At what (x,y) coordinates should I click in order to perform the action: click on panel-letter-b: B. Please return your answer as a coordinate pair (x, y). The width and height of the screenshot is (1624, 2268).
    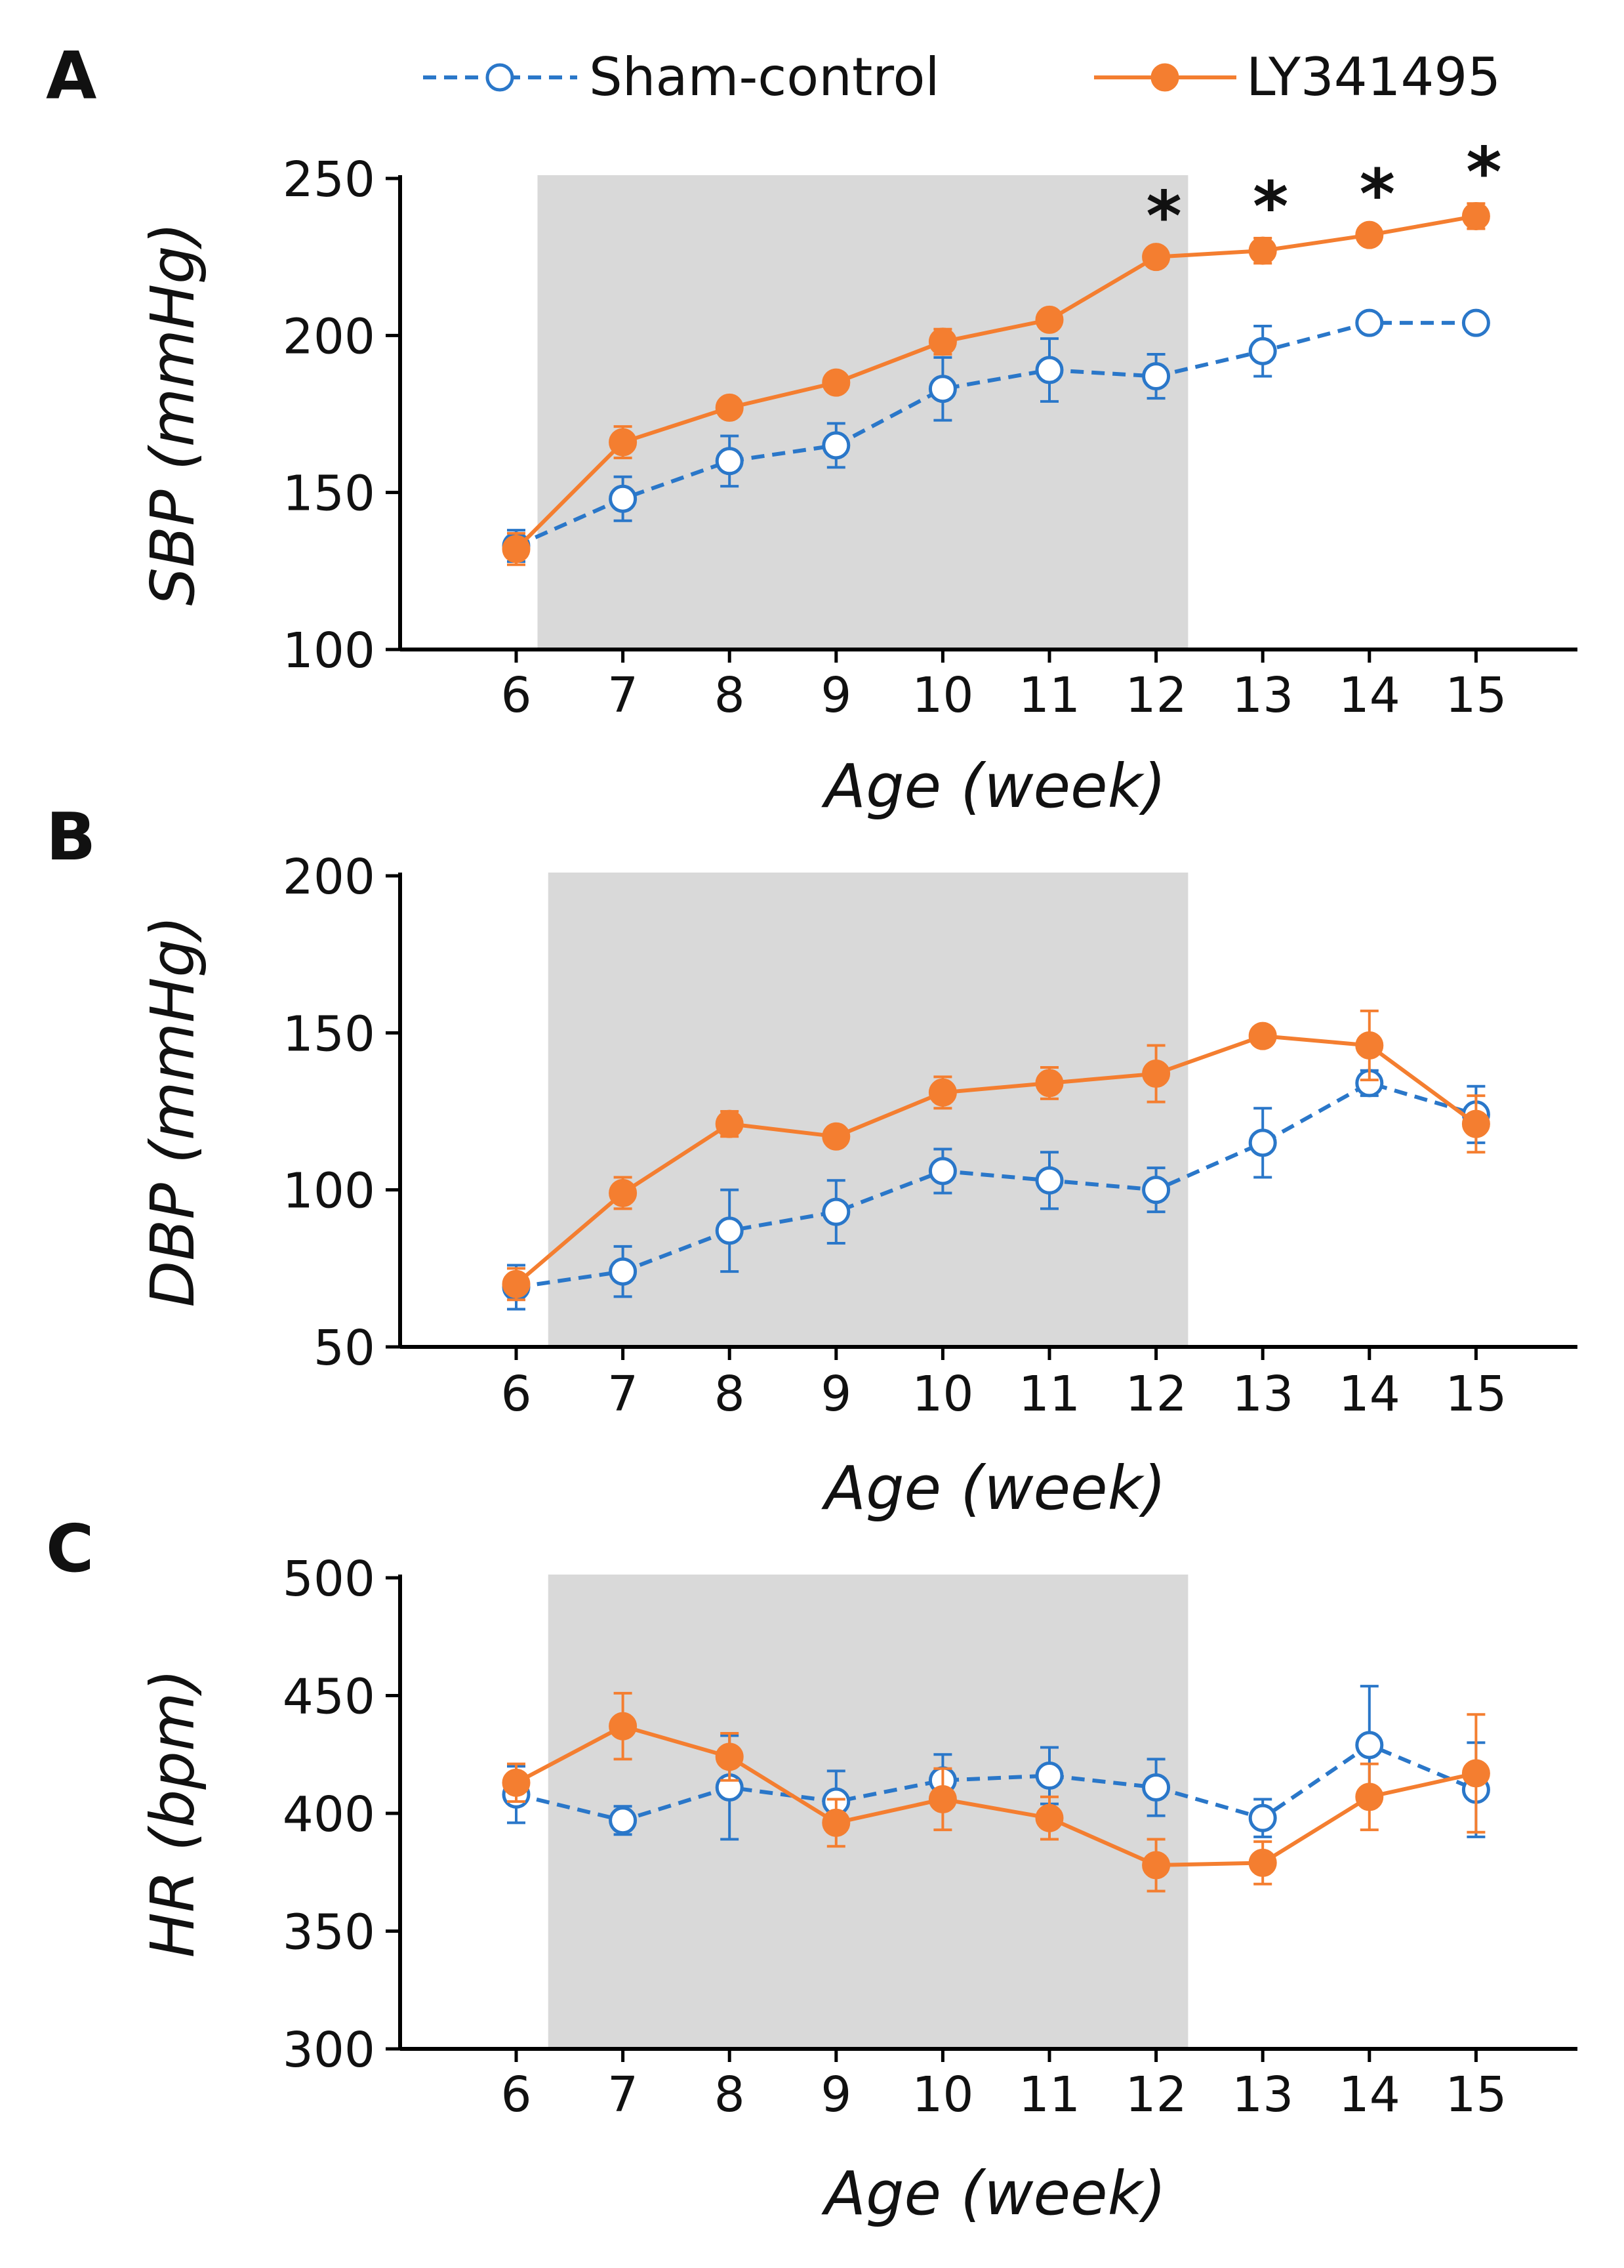
    Looking at the image, I should click on (71, 836).